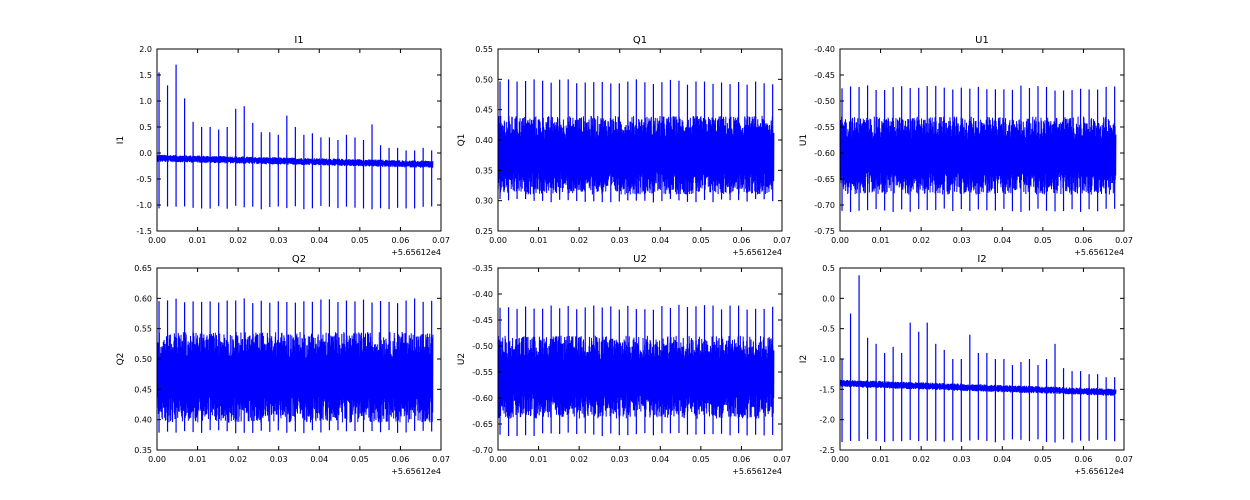  Describe the element at coordinates (484, 49) in the screenshot. I see `y-tick-label: 0.55` at that location.